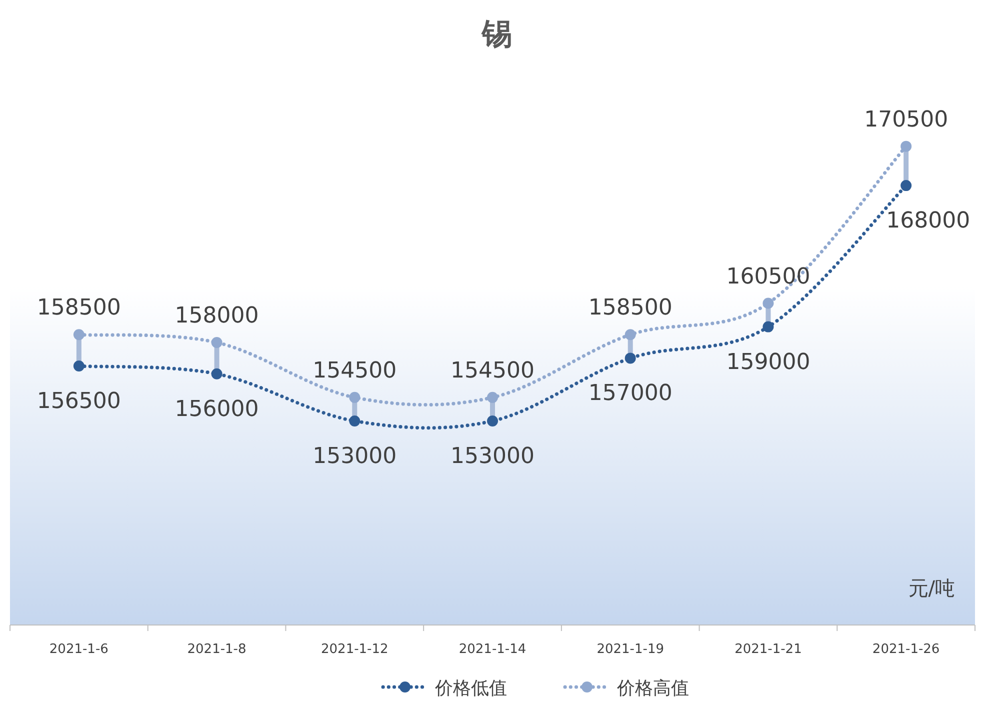 Image resolution: width=994 pixels, height=712 pixels. What do you see at coordinates (630, 649) in the screenshot?
I see `x-tick-label: 2021-1-19` at bounding box center [630, 649].